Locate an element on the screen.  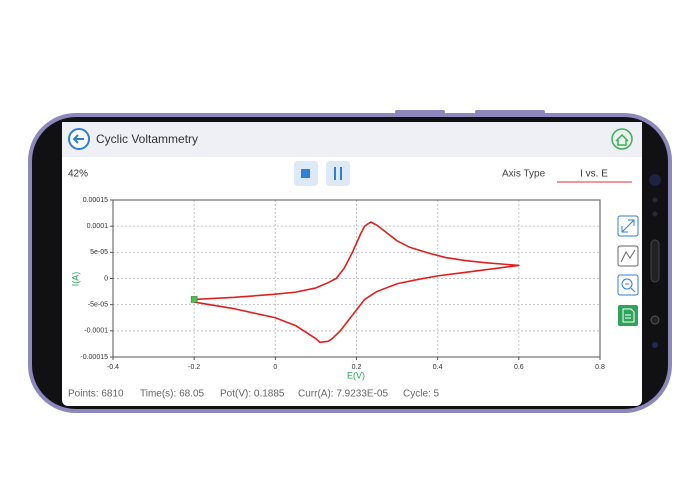
back-arrow is located at coordinates (78, 139).